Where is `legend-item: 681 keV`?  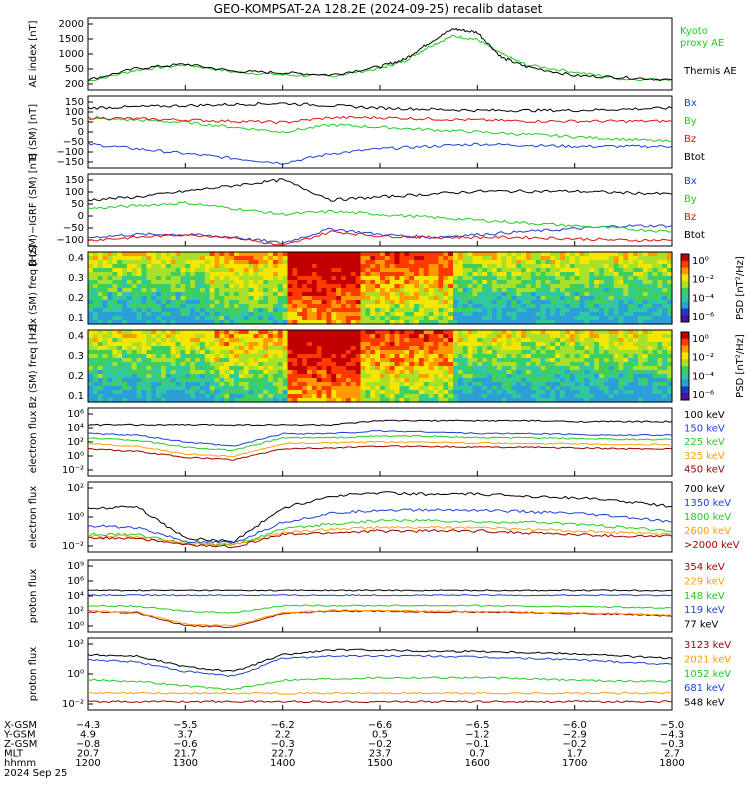 legend-item: 681 keV is located at coordinates (704, 688).